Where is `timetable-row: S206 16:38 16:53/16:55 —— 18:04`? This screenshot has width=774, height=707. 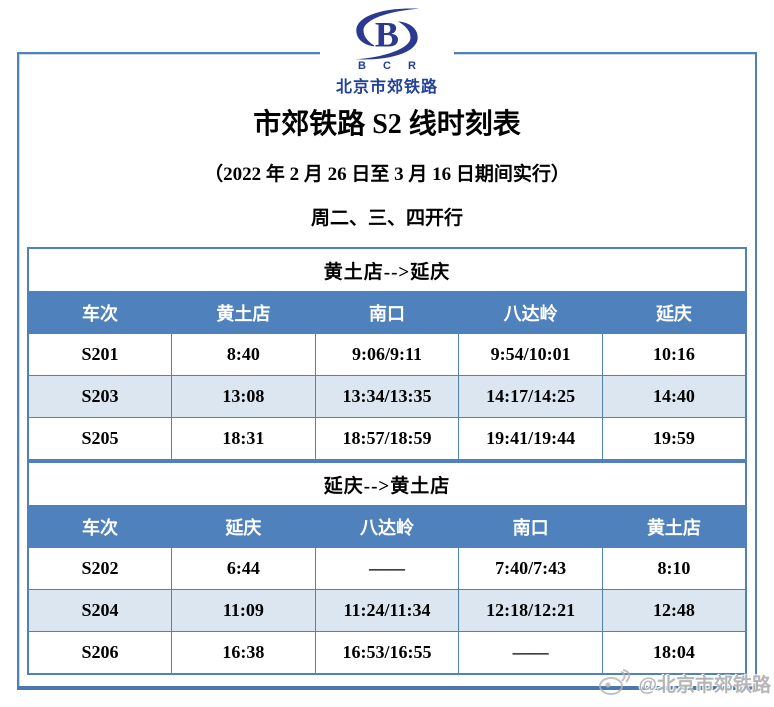 timetable-row: S206 16:38 16:53/16:55 —— 18:04 is located at coordinates (387, 653).